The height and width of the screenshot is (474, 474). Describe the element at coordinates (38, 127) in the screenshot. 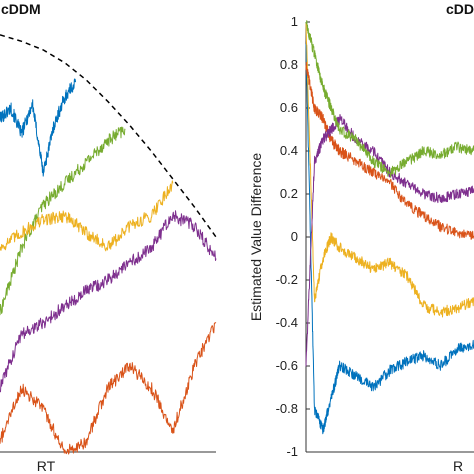

I see `left-trace-blue` at that location.